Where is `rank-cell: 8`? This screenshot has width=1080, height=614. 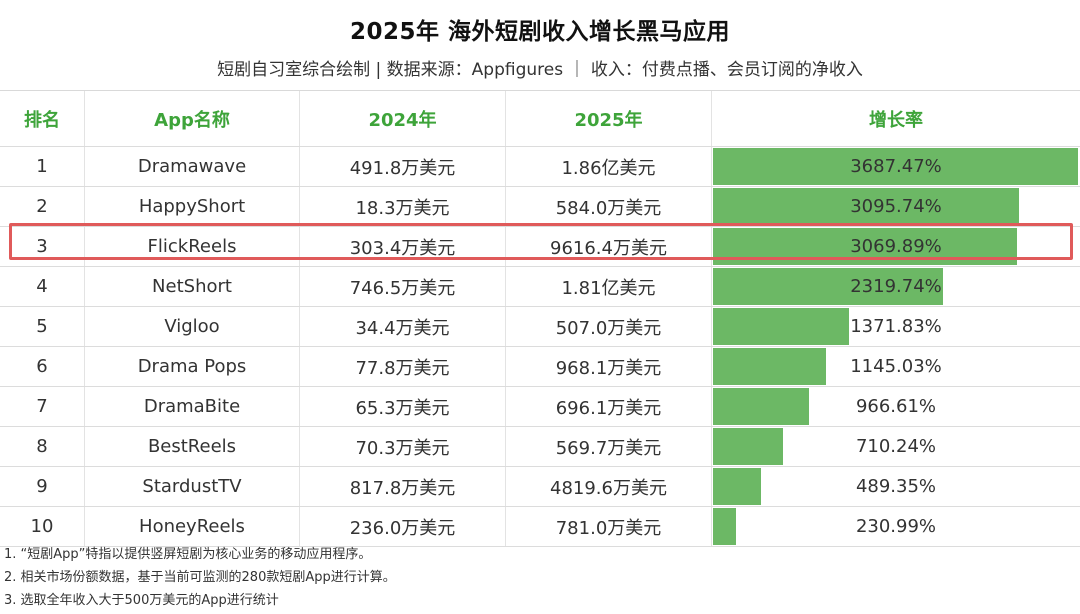
rank-cell: 8 is located at coordinates (42, 446).